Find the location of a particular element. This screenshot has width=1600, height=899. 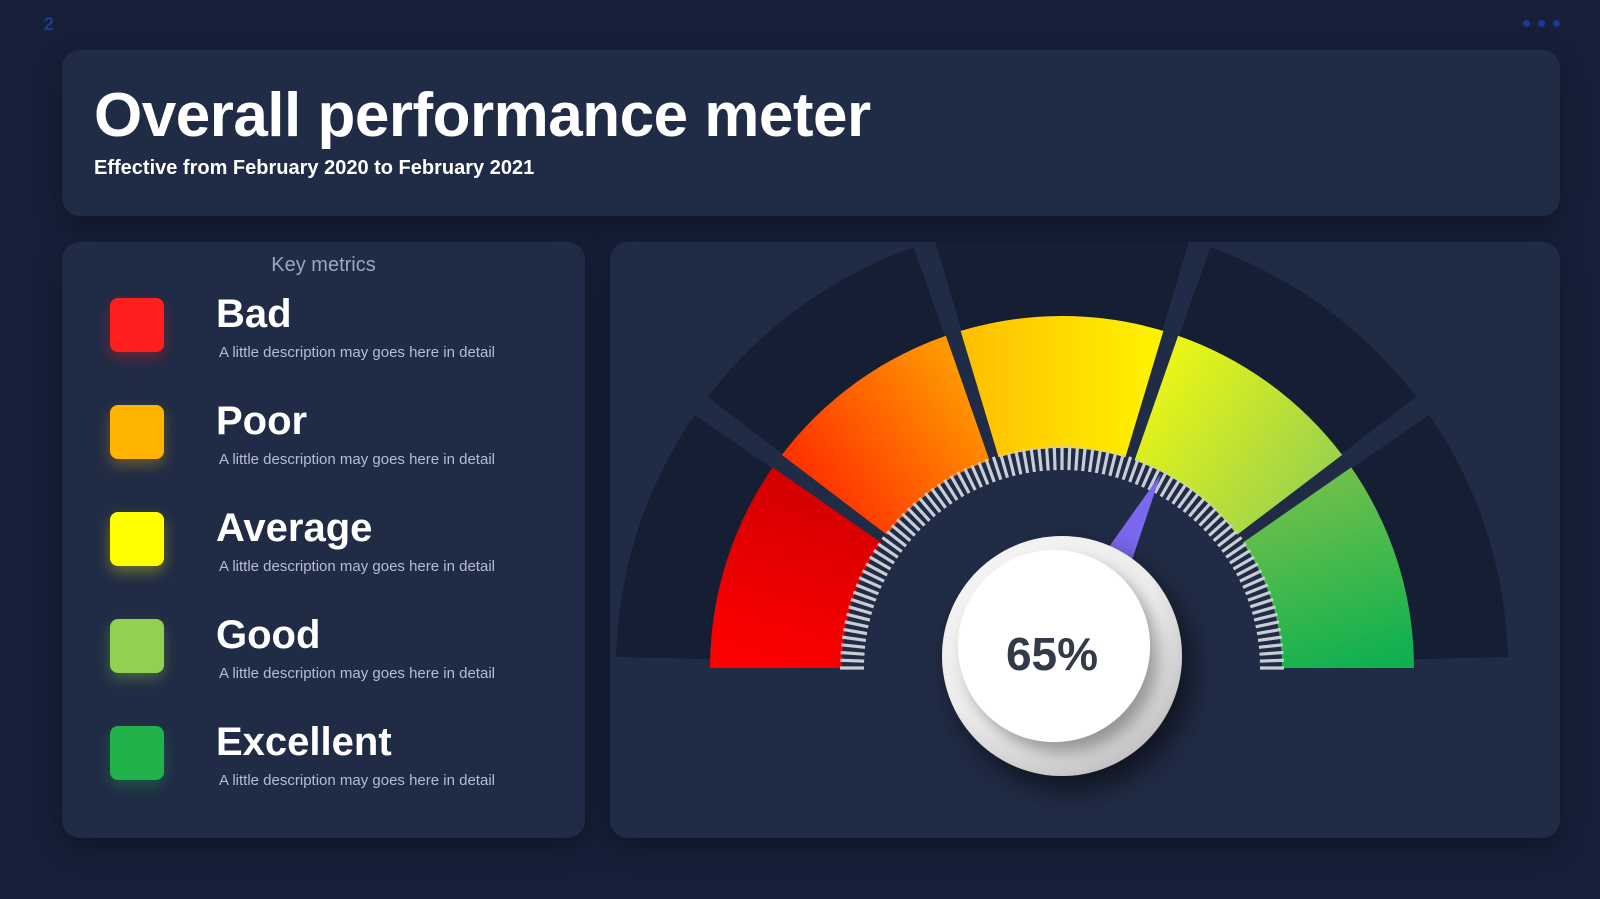

metric-swatch-bad is located at coordinates (137, 325).